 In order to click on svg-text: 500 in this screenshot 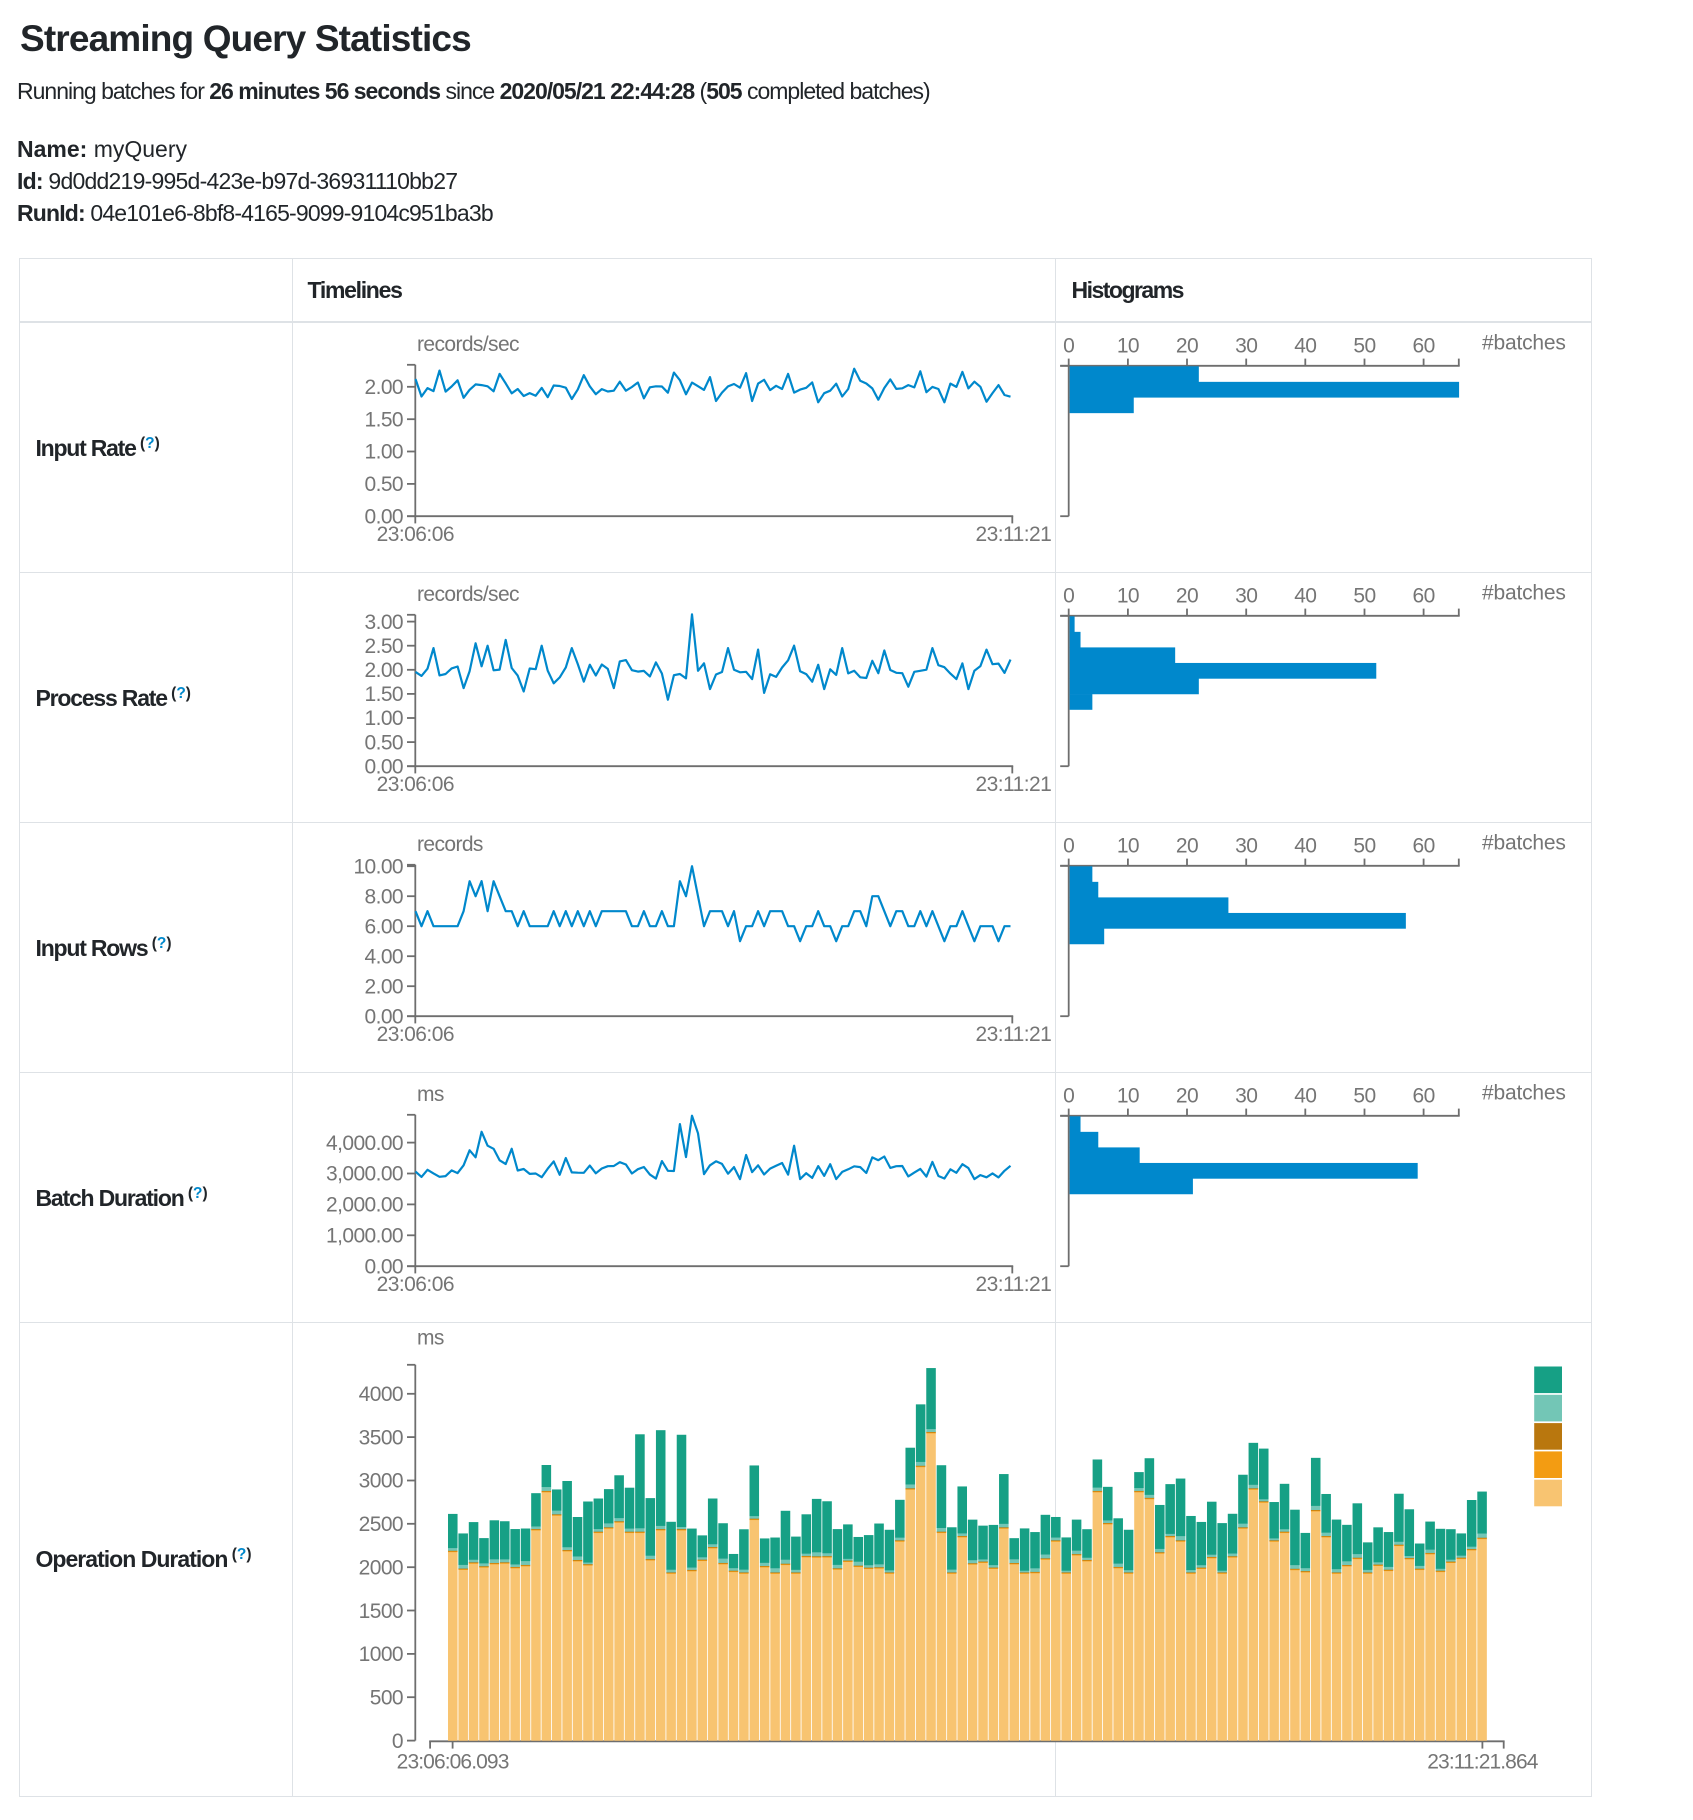, I will do `click(386, 1698)`.